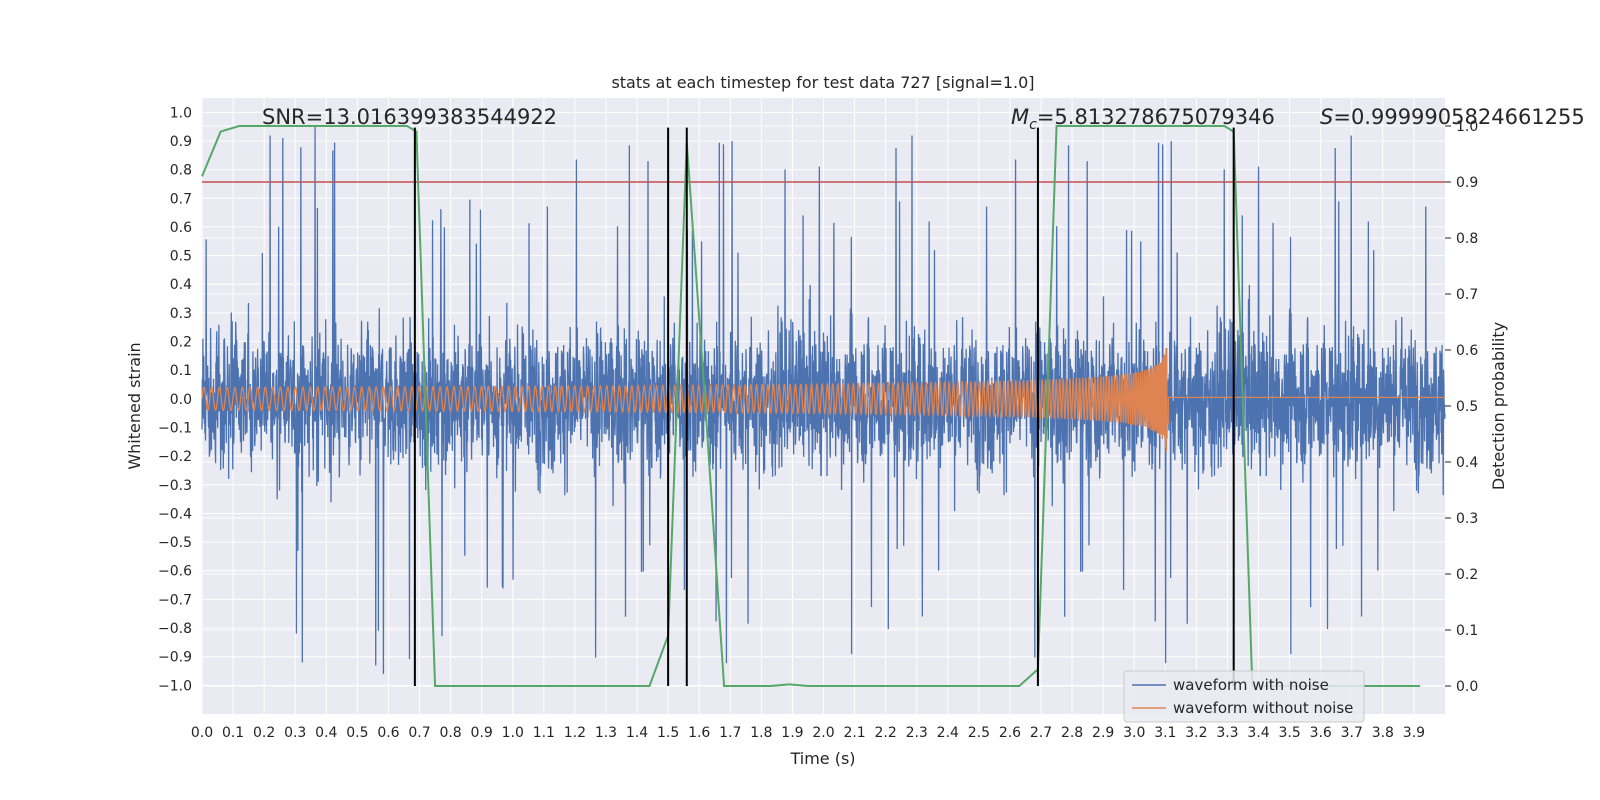  Describe the element at coordinates (1326, 117) in the screenshot. I see `score-symbol: S` at that location.